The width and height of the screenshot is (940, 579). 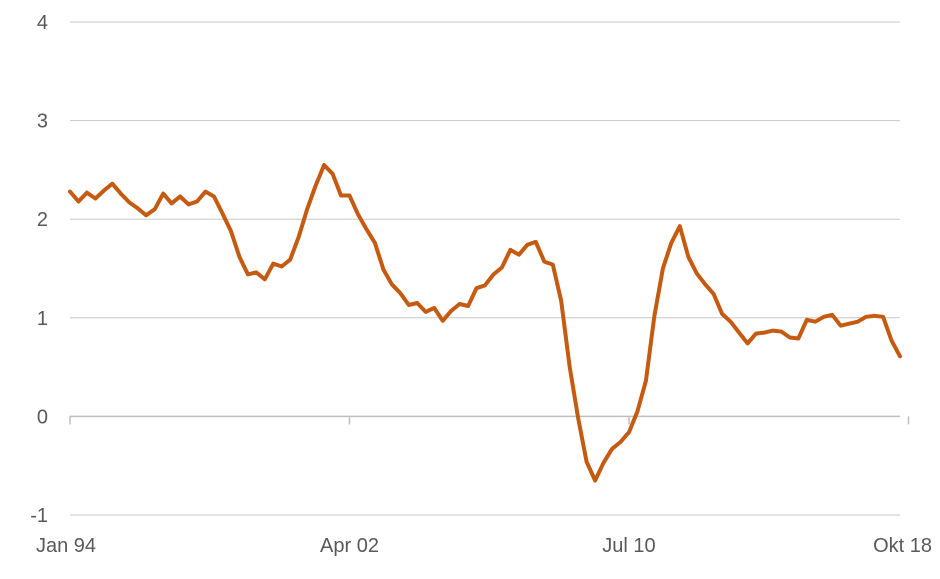 What do you see at coordinates (42, 220) in the screenshot?
I see `y-tick-label: 2` at bounding box center [42, 220].